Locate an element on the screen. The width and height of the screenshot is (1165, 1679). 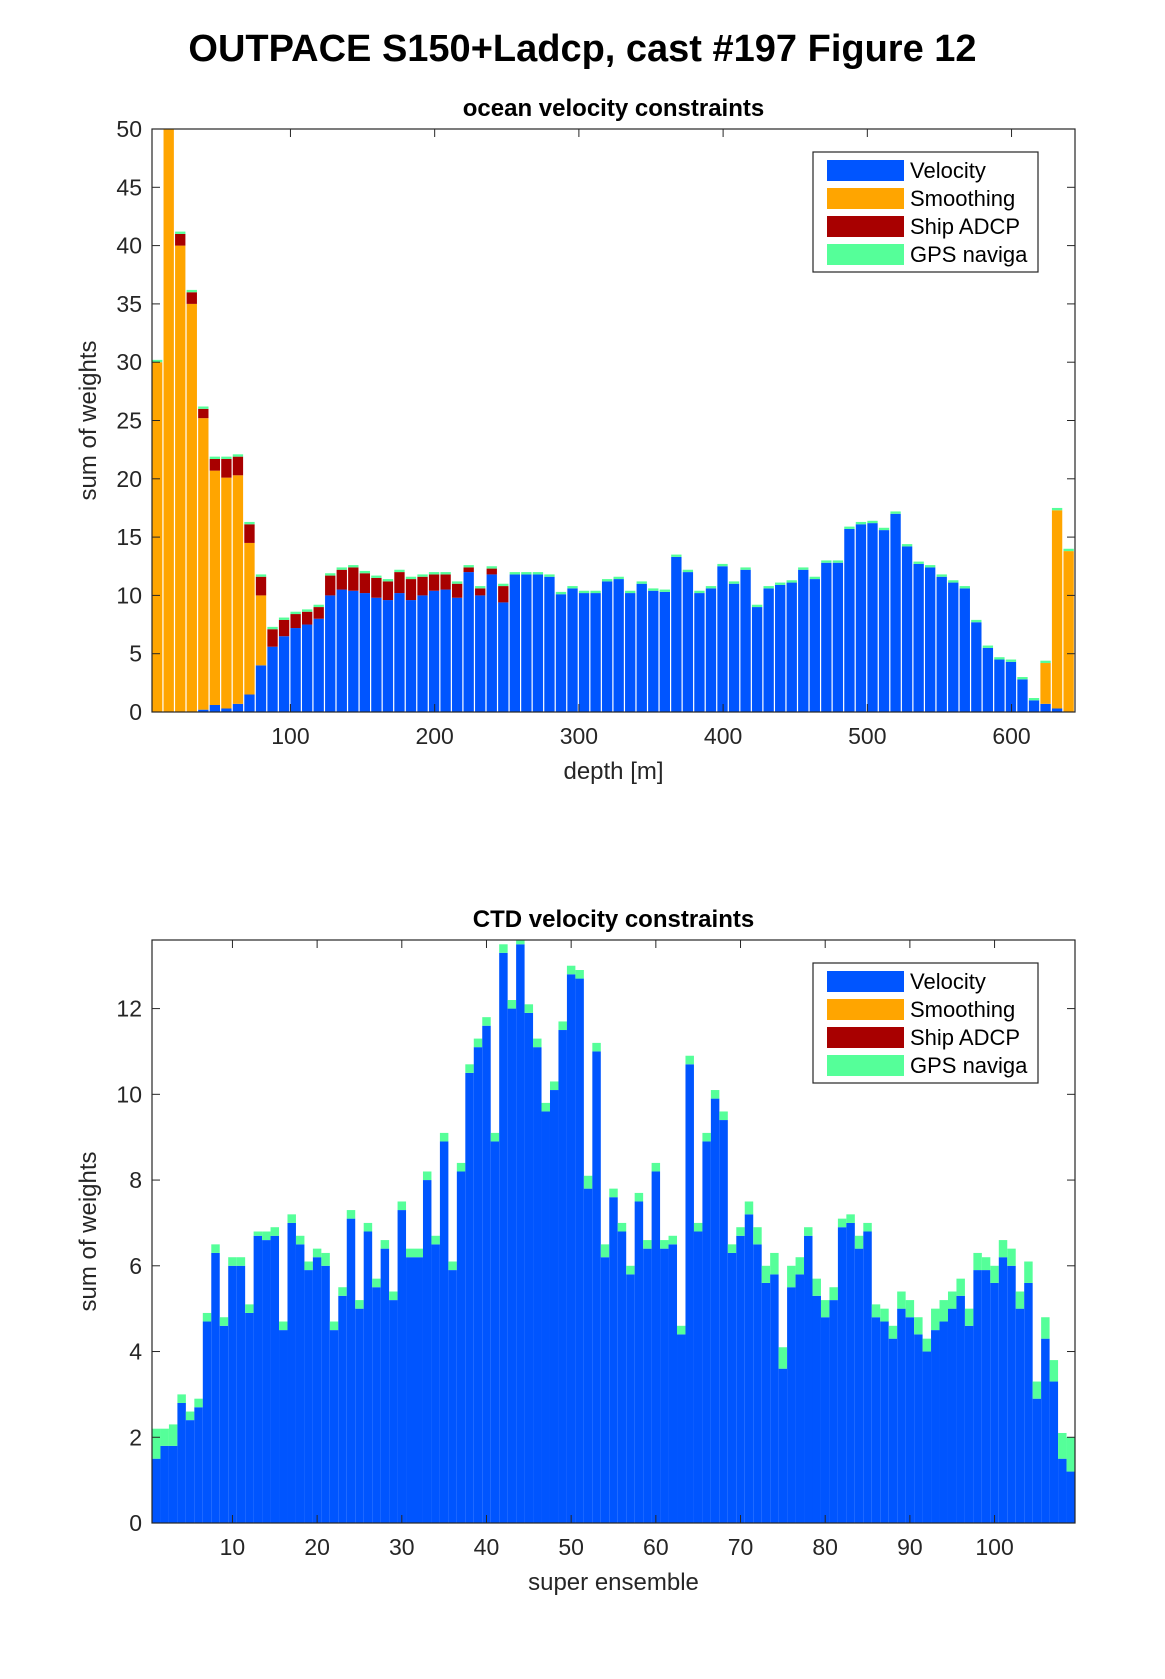
x-tick-label: 30 is located at coordinates (402, 1547).